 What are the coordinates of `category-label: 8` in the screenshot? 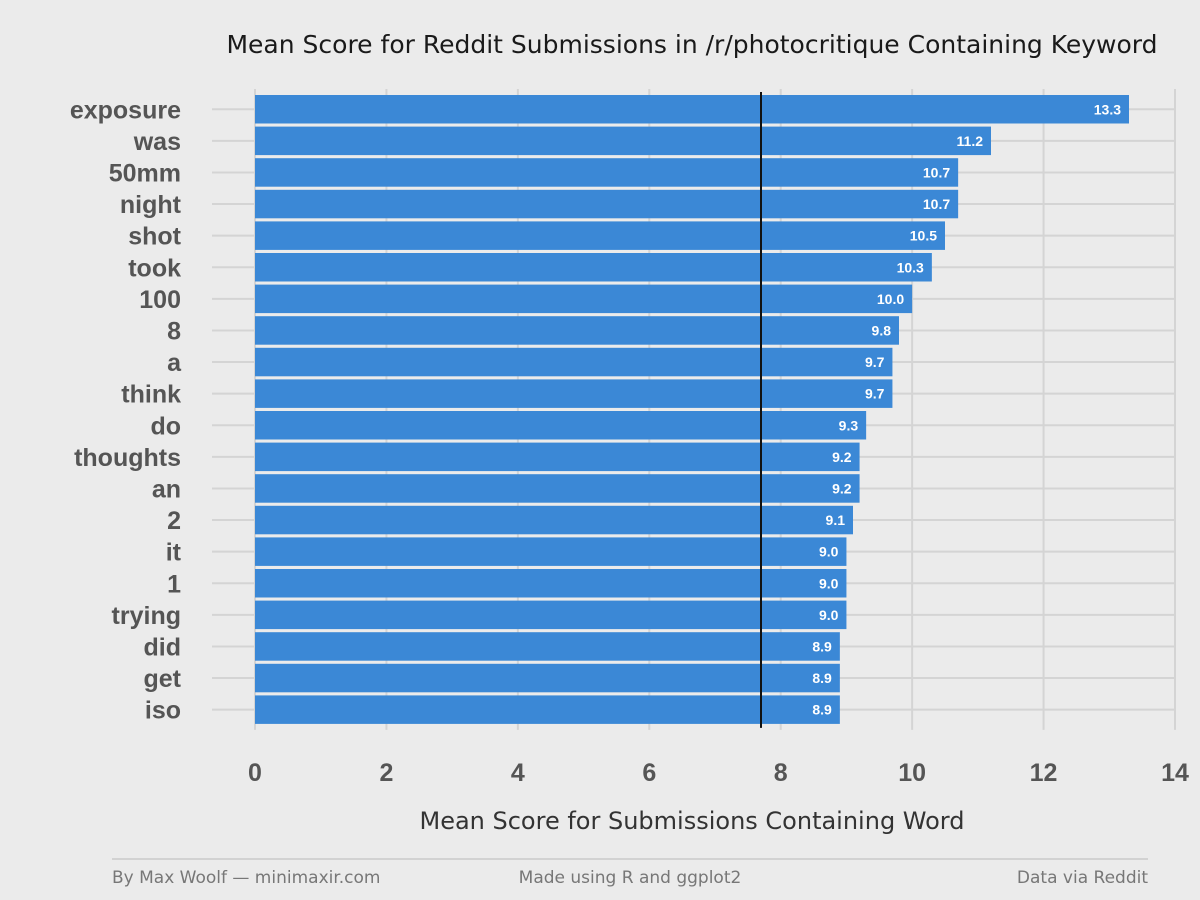 It's located at (174, 331).